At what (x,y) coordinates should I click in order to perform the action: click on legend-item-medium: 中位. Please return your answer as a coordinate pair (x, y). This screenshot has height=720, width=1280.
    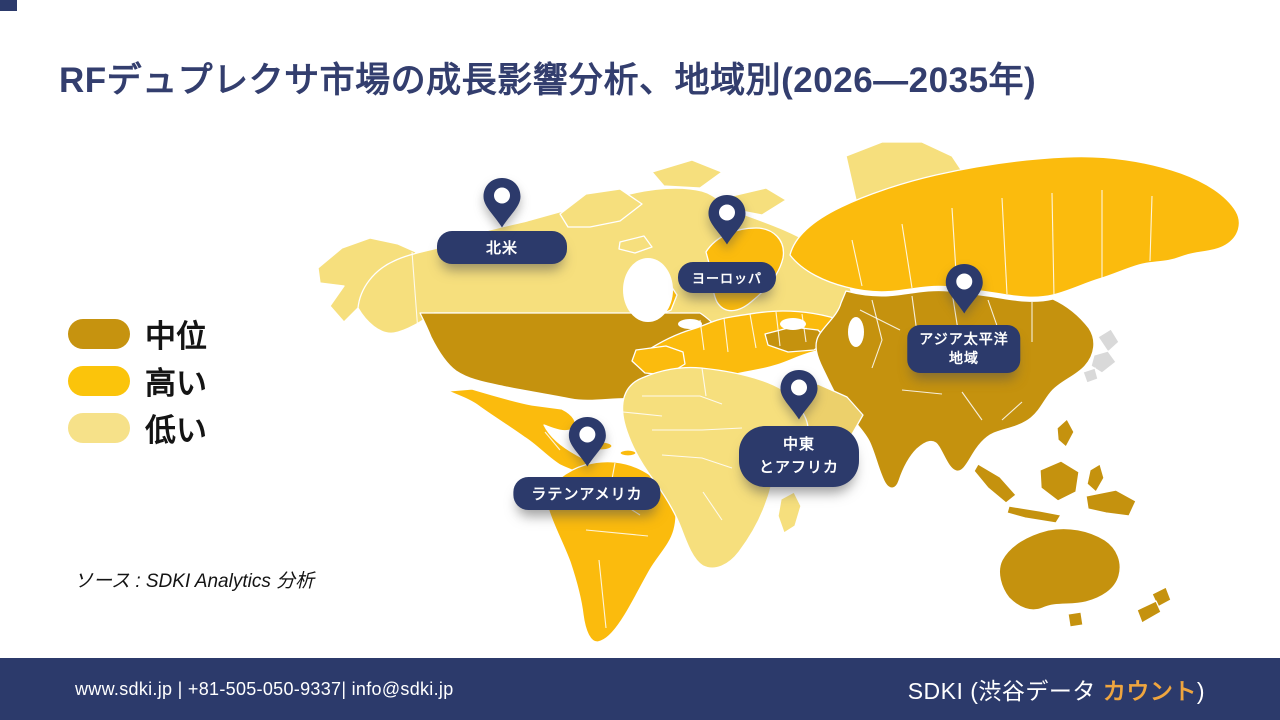
    Looking at the image, I should click on (137, 336).